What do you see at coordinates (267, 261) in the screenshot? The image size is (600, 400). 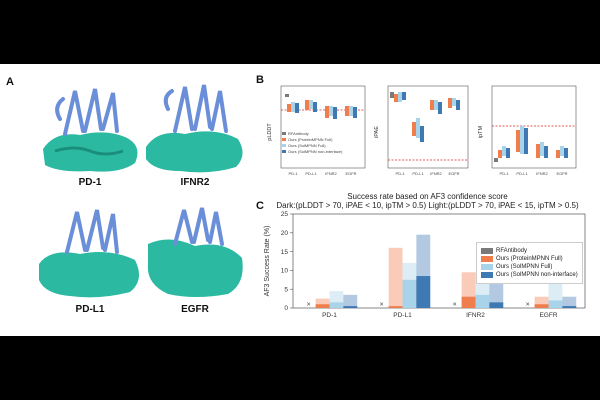 I see `y-axis-label: AF3 Success Rate (%)` at bounding box center [267, 261].